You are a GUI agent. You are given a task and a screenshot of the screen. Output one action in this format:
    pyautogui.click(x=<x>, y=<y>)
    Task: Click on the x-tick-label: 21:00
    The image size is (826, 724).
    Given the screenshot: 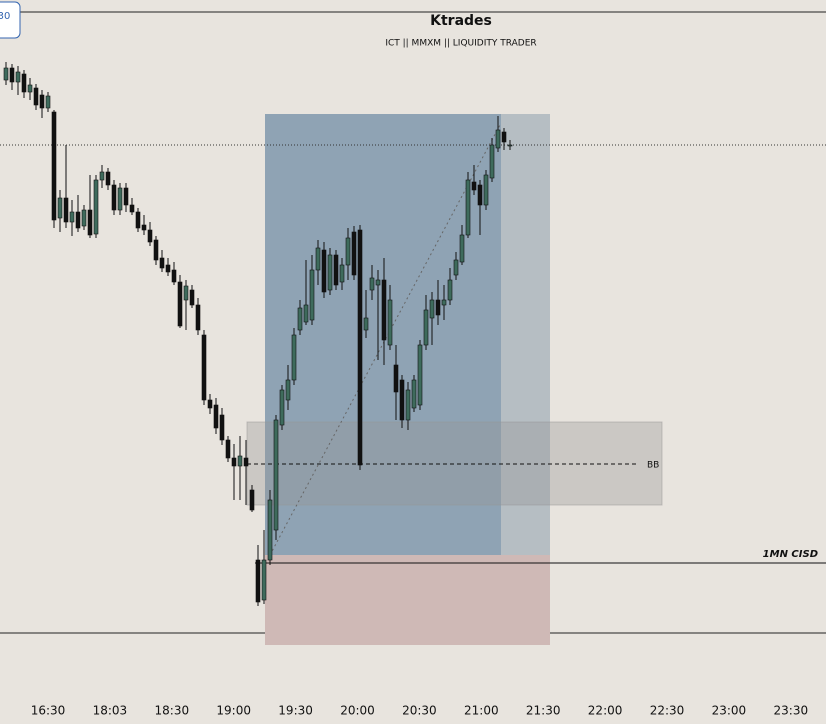 What is the action you would take?
    pyautogui.click(x=481, y=711)
    